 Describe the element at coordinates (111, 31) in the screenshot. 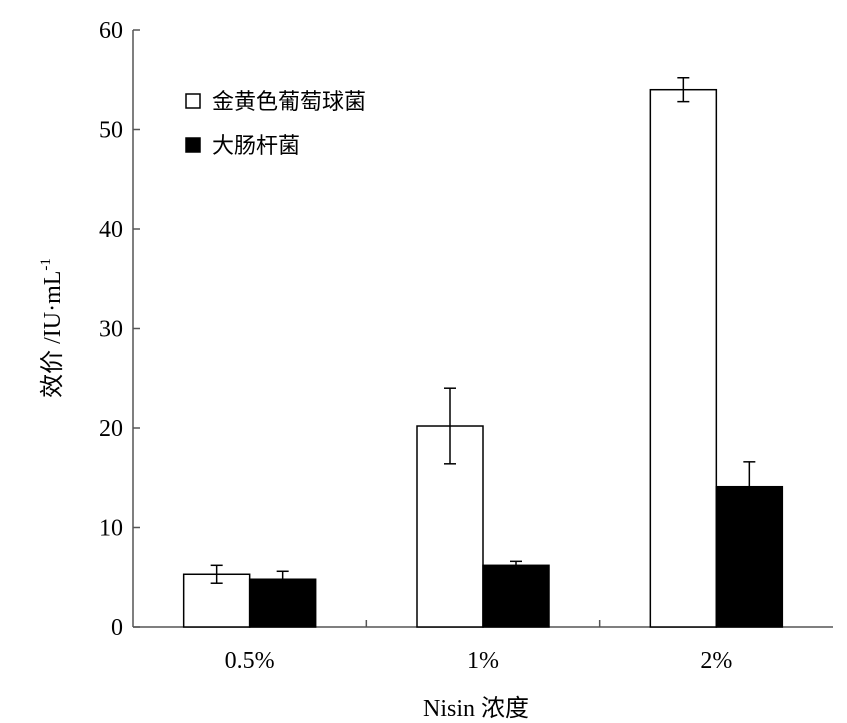

I see `y-tick-label: 60` at that location.